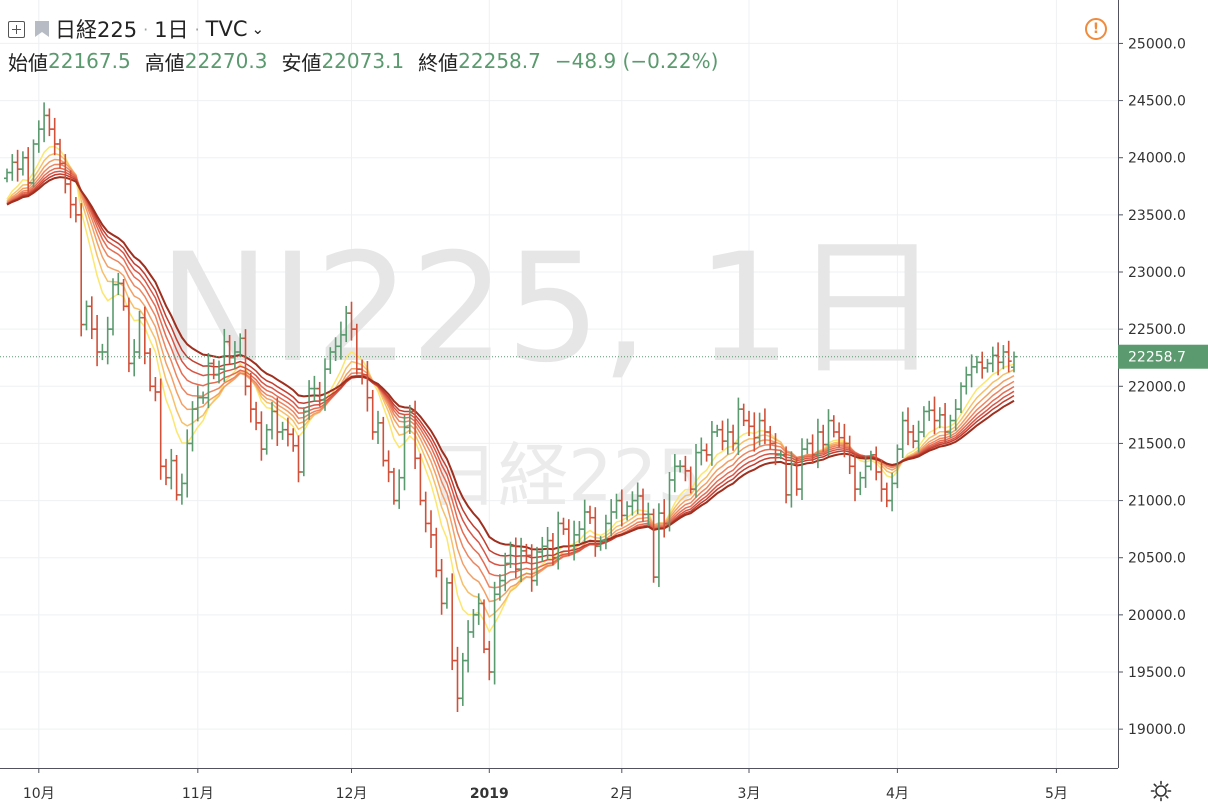  Describe the element at coordinates (89, 61) in the screenshot. I see `open-value: 22167.5` at that location.